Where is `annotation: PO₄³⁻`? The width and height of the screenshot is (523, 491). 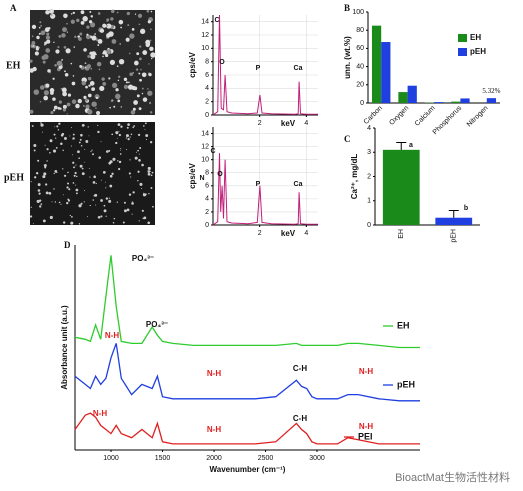 annotation: PO₄³⁻ is located at coordinates (143, 258).